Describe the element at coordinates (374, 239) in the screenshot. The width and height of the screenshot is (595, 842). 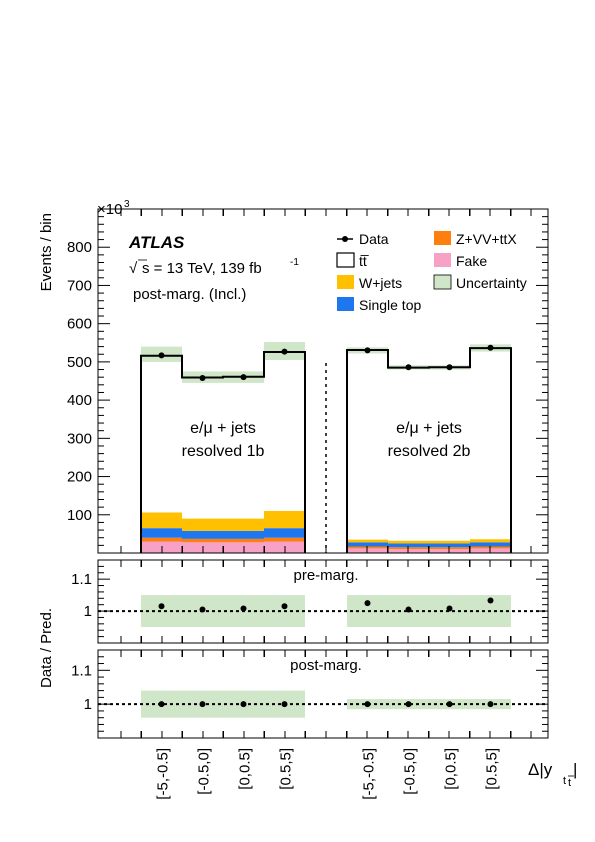
I see `legend-label: Data` at that location.